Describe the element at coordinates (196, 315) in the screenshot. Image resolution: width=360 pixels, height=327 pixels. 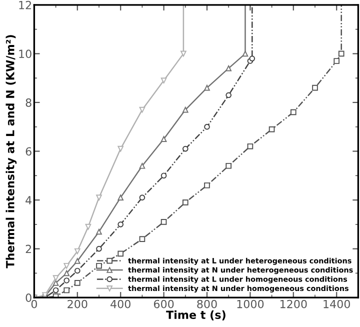
I see `x-axis-title: Time t (s)` at that location.